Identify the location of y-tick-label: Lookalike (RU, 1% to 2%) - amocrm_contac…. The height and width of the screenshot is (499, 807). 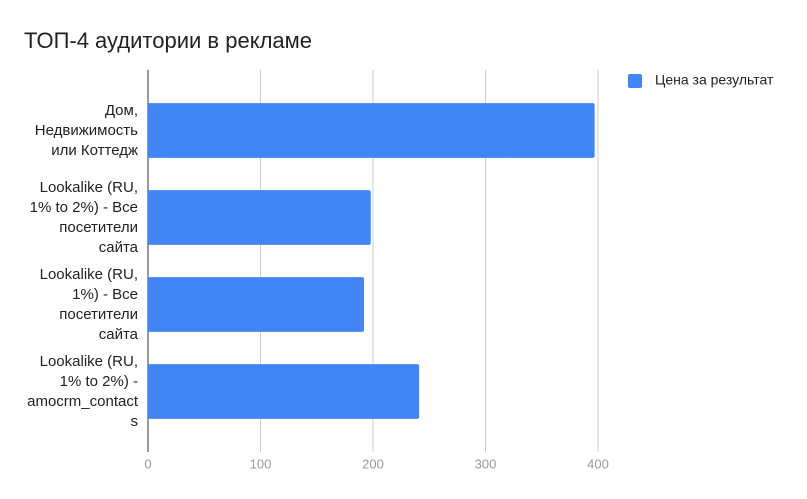
(82, 391).